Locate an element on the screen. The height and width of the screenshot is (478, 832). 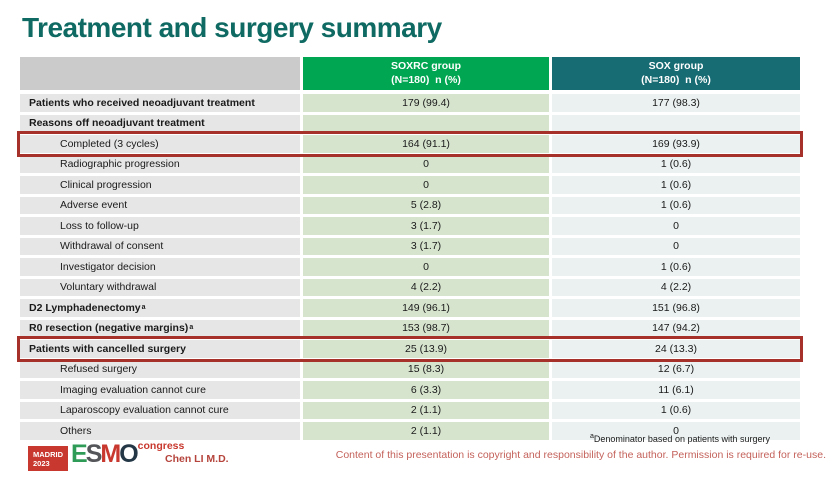
header-empty-cell is located at coordinates (160, 73).